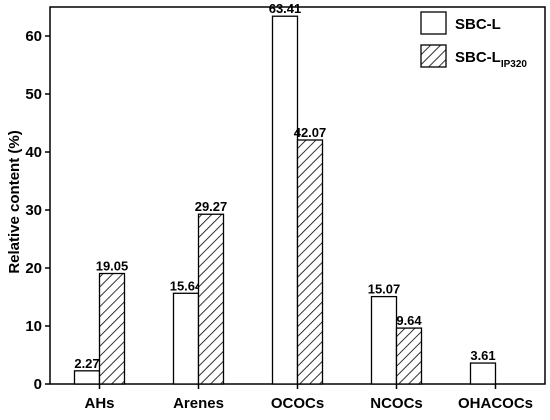 This screenshot has width=550, height=420. Describe the element at coordinates (396, 403) in the screenshot. I see `category-label: NCOCs` at that location.